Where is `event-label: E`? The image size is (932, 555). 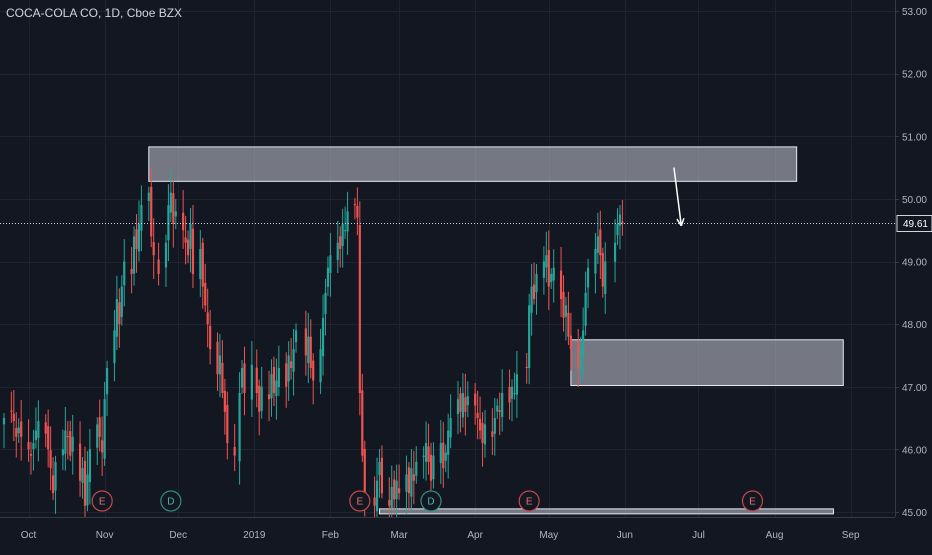
event-label: E is located at coordinates (752, 502).